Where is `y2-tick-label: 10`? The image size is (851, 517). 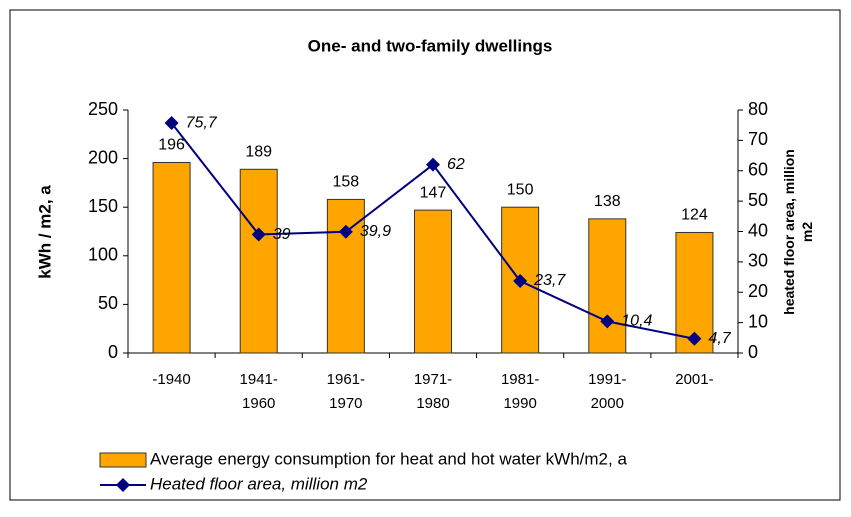
y2-tick-label: 10 is located at coordinates (758, 321).